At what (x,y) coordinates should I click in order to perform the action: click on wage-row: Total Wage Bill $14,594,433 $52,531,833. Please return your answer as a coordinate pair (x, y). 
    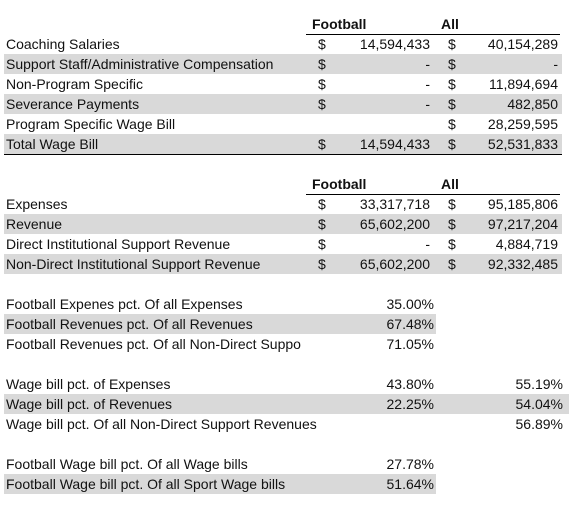
    Looking at the image, I should click on (285, 144).